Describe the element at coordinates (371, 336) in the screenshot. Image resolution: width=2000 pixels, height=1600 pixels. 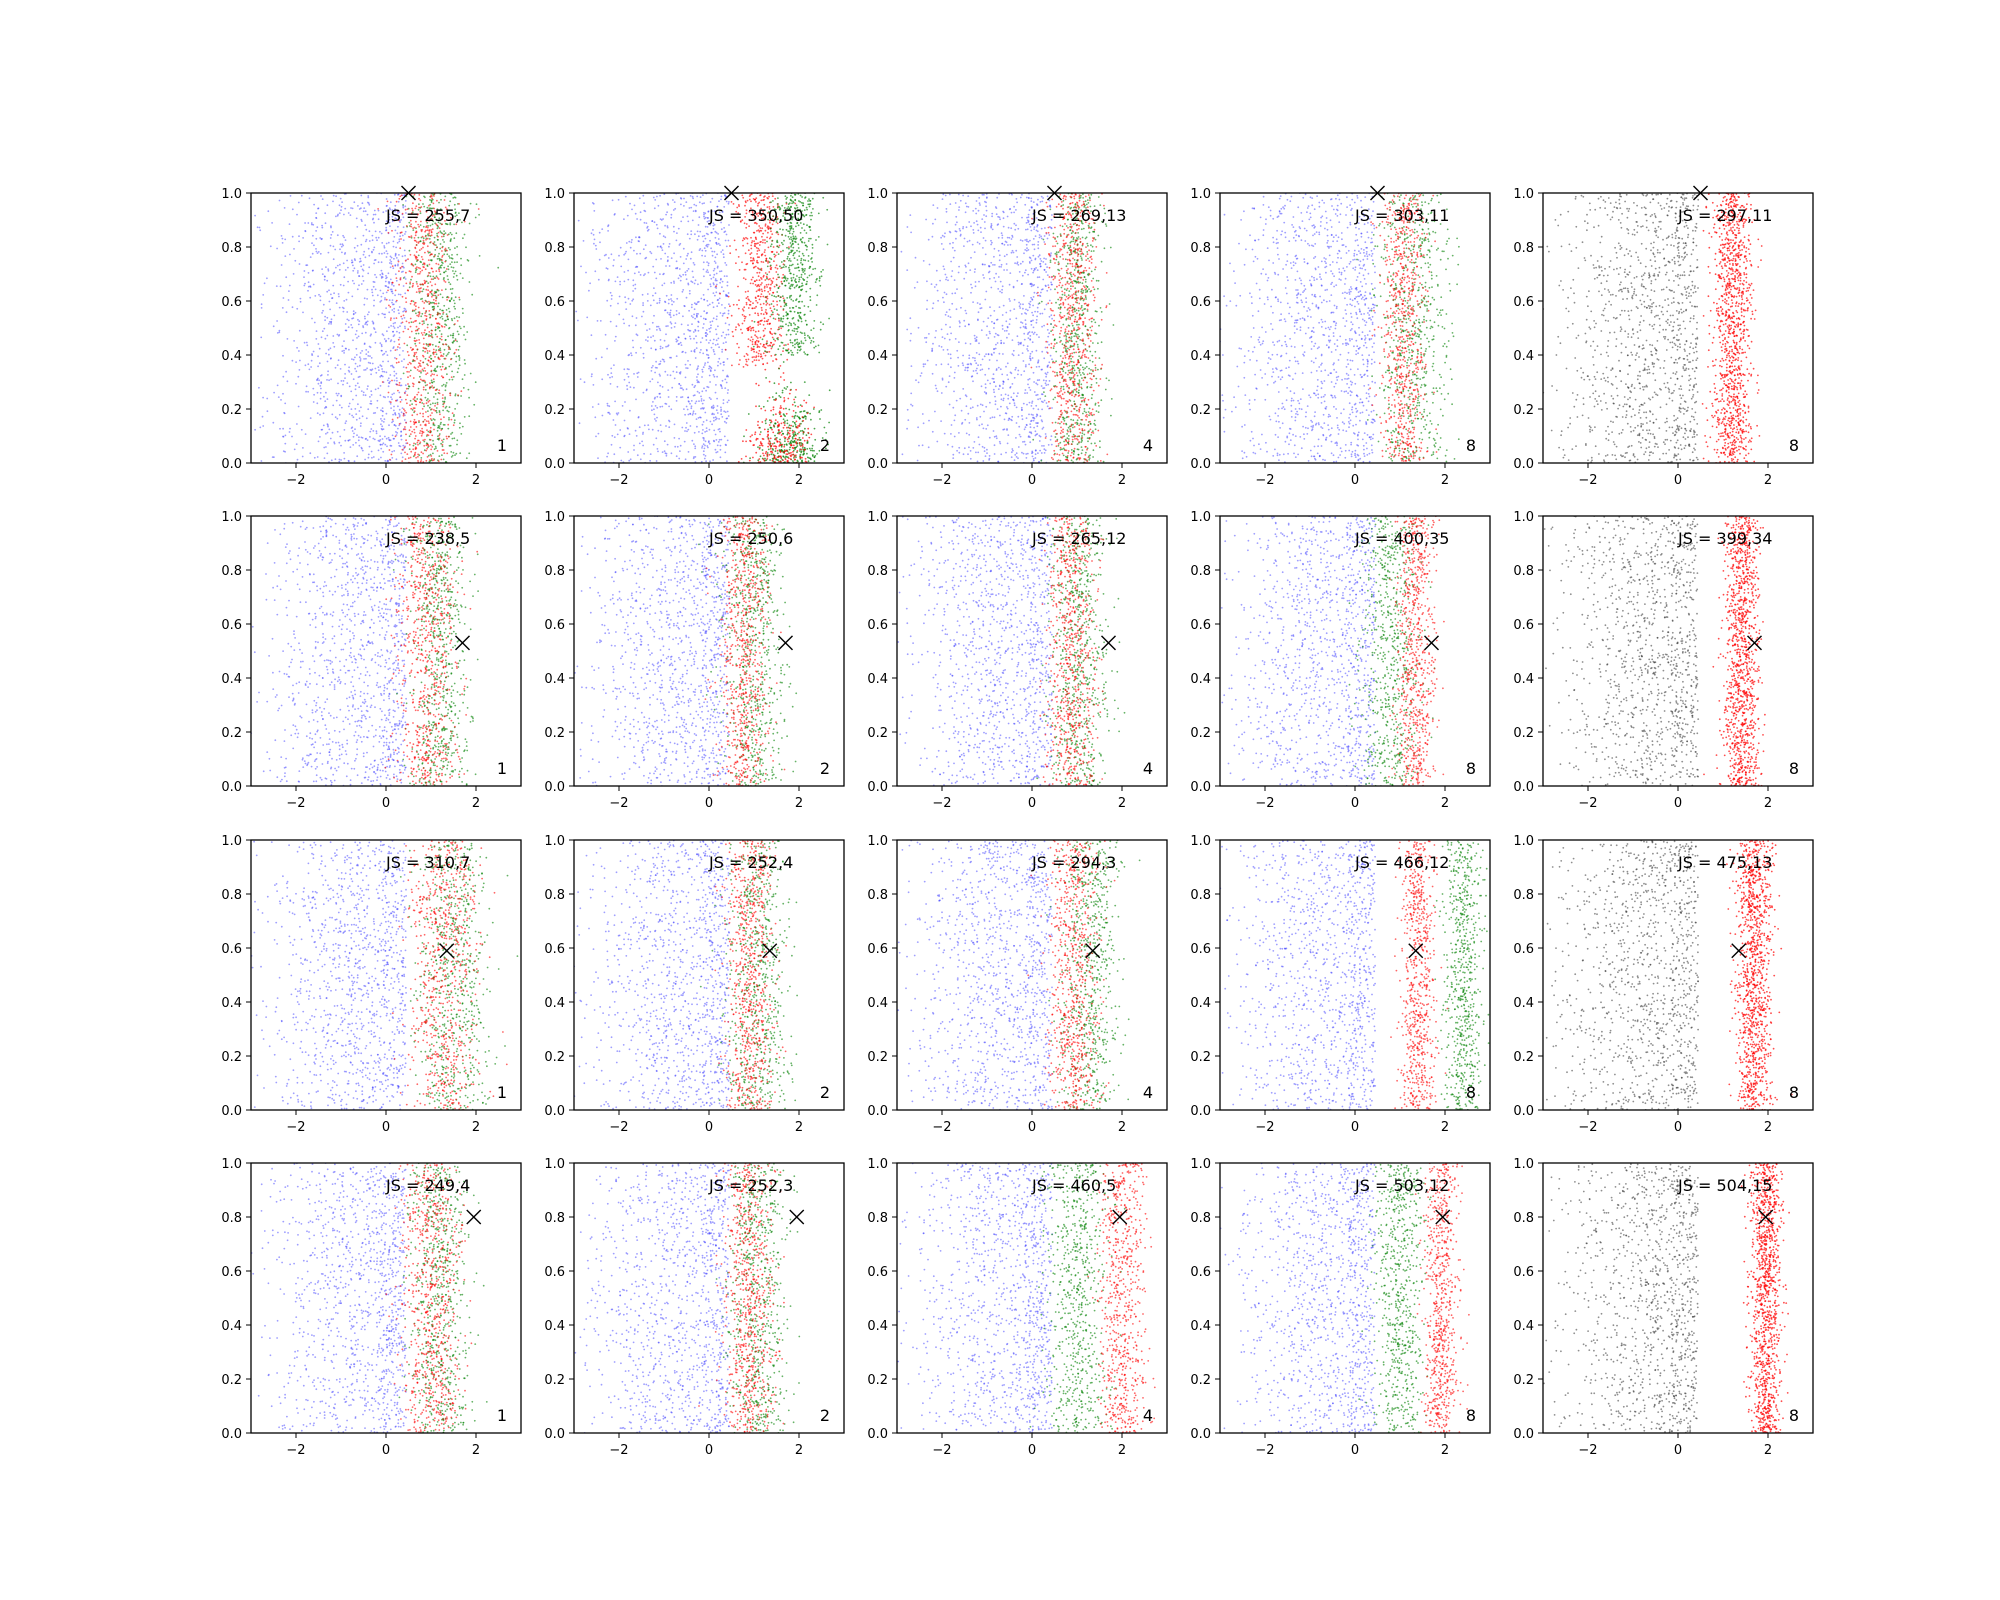
I see `panel-r0-c0: −2 0 20.00.20.40.60.81.0JS = 255,71` at that location.